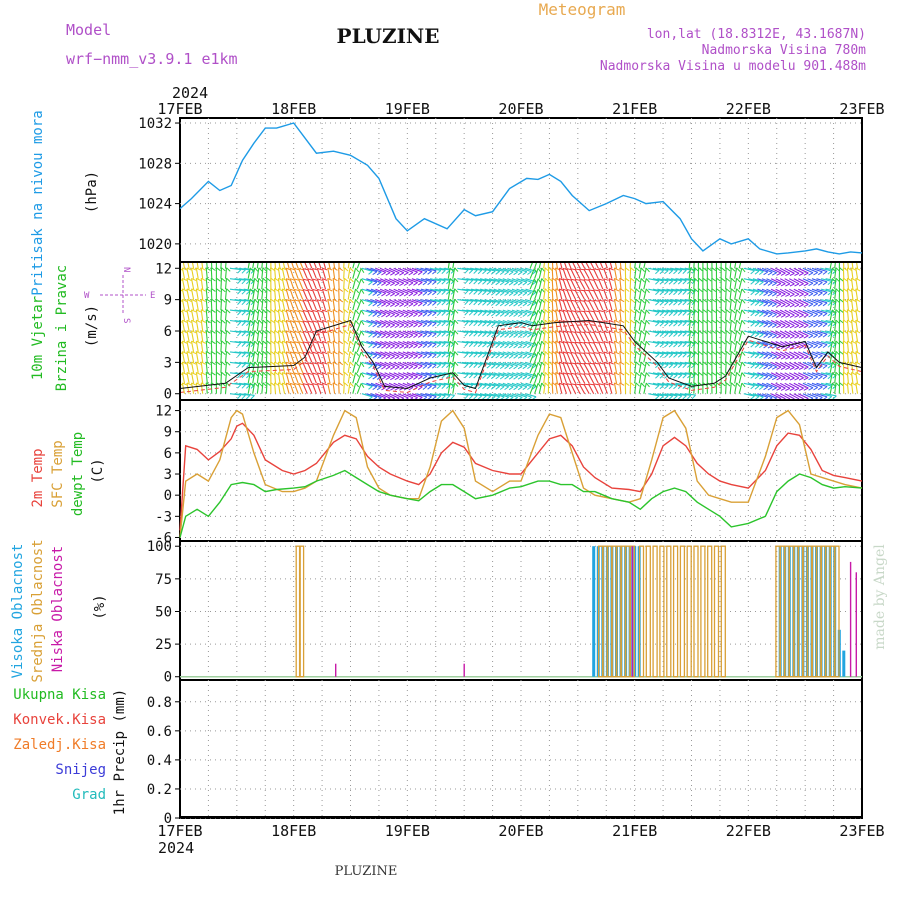 The image size is (900, 900). What do you see at coordinates (407, 831) in the screenshot?
I see `x-tick-label-bottom: 19FEB` at bounding box center [407, 831].